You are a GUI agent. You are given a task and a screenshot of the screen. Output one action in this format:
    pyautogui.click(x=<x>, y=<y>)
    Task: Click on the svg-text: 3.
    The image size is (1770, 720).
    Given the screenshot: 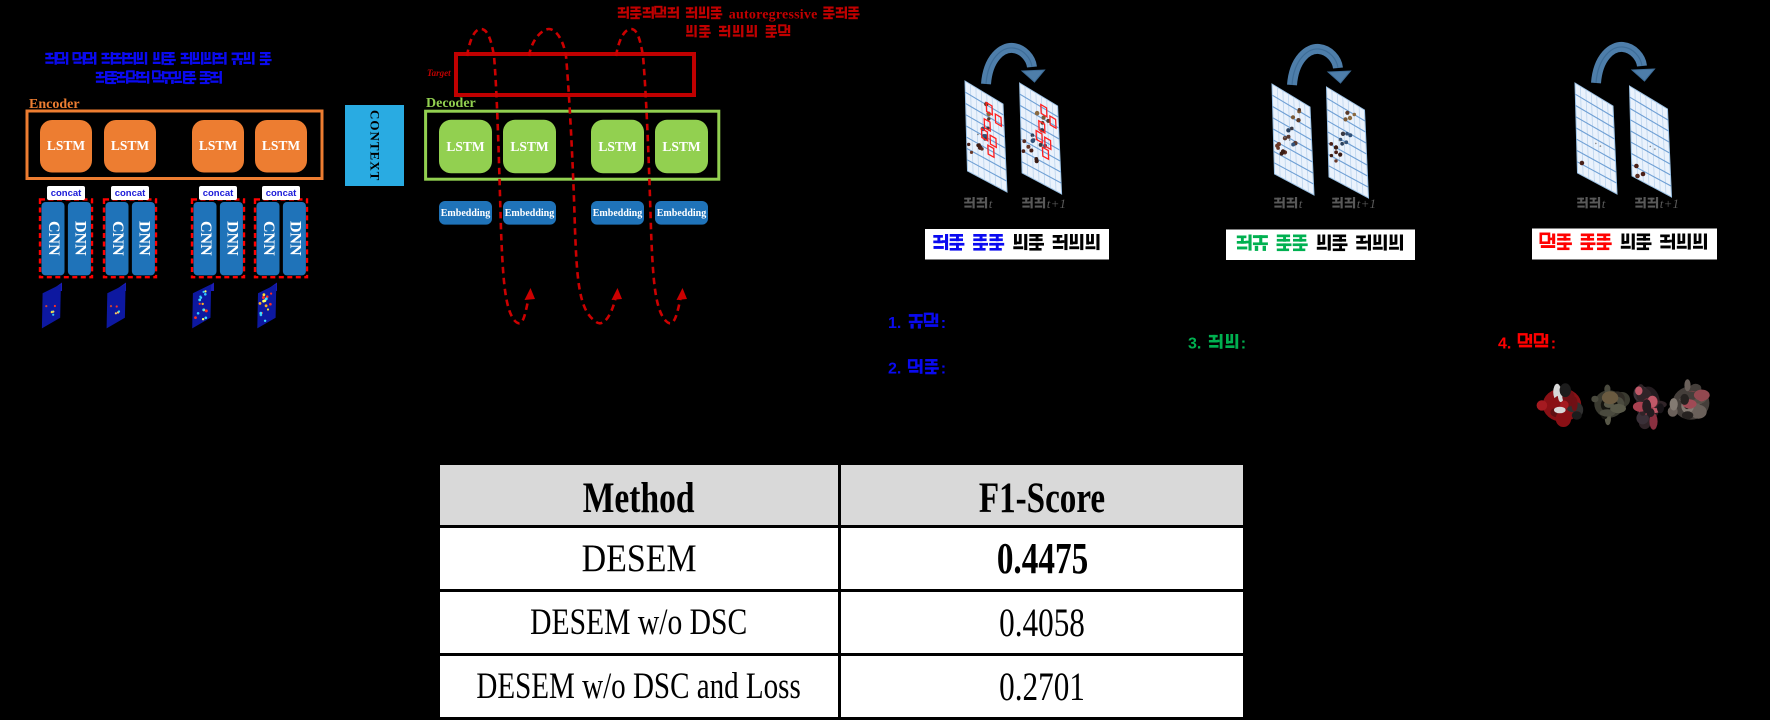 What is the action you would take?
    pyautogui.click(x=1194, y=343)
    